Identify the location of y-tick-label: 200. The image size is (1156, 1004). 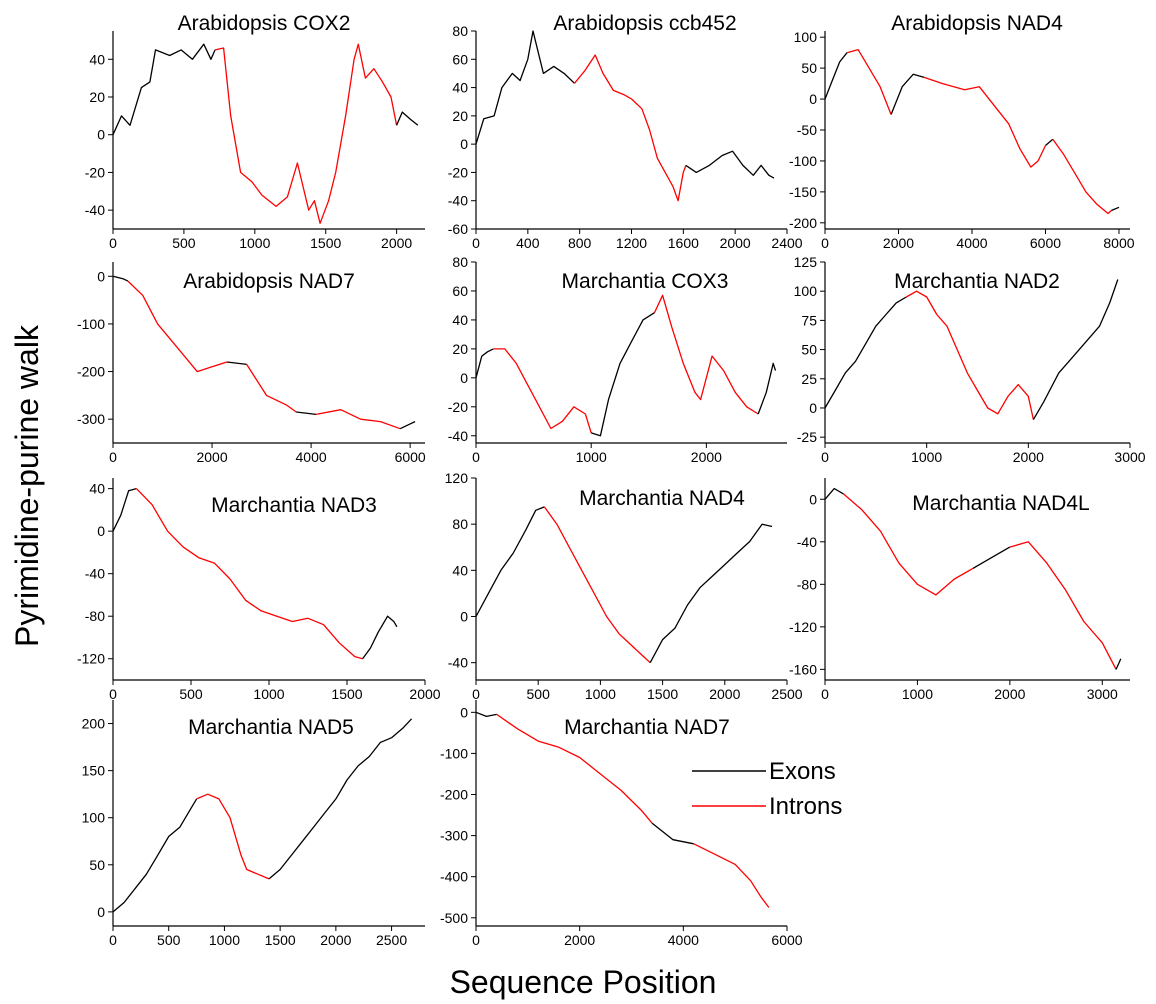
(94, 724).